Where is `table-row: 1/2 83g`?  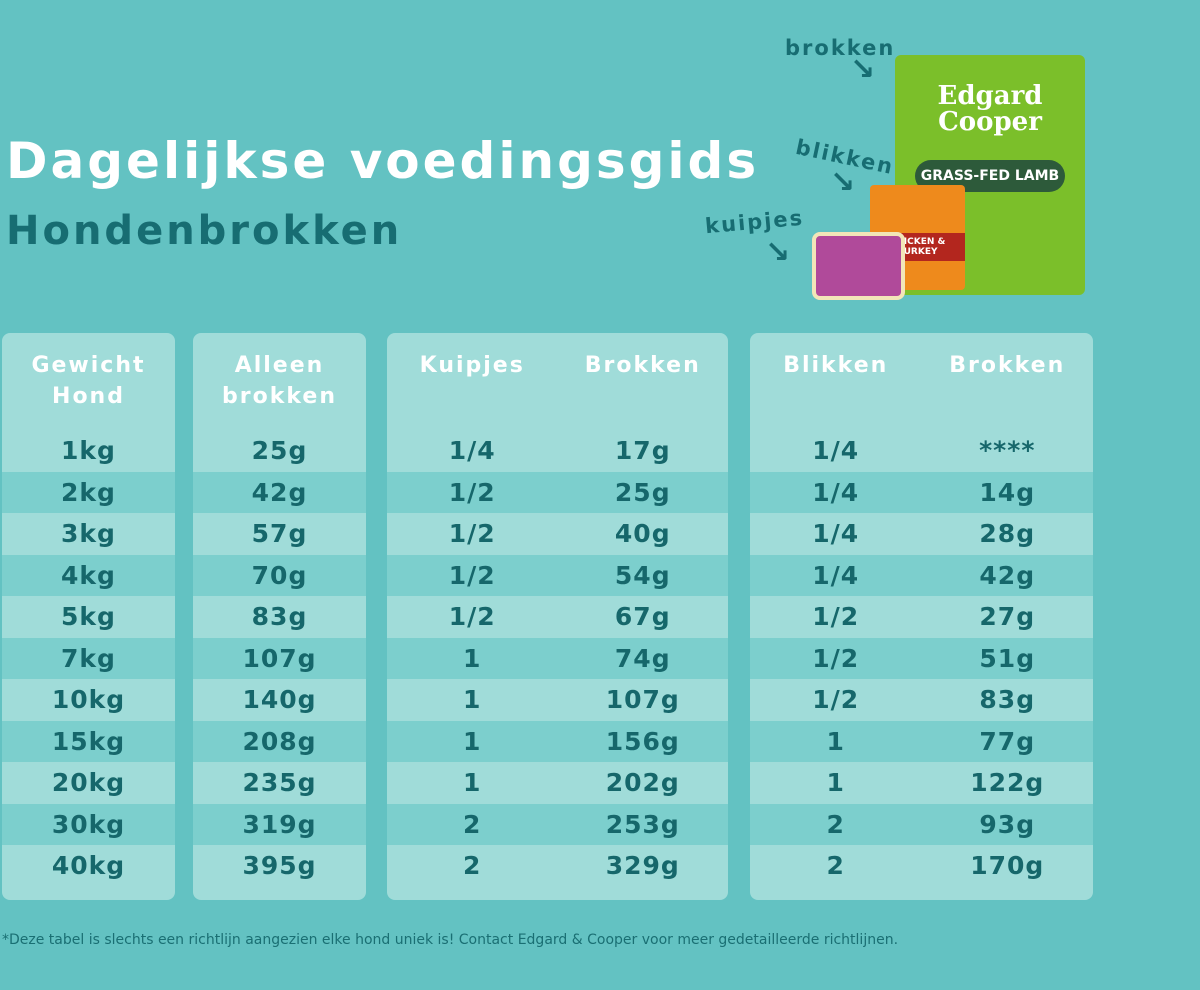 table-row: 1/2 83g is located at coordinates (921, 700).